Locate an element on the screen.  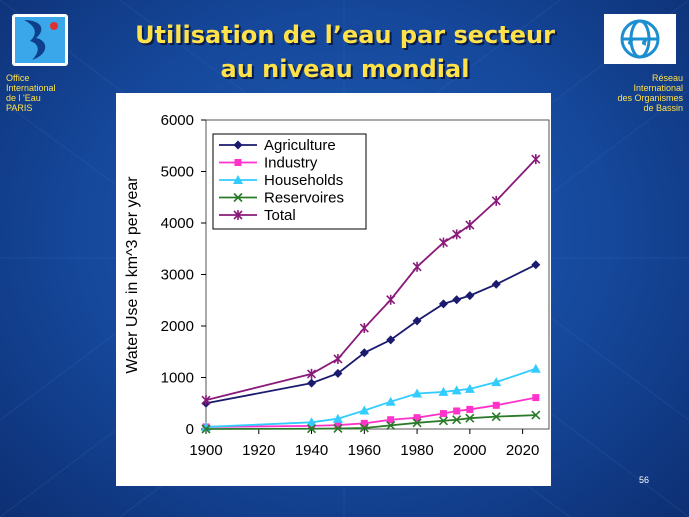
y-tick-label: 6000 is located at coordinates (177, 120).